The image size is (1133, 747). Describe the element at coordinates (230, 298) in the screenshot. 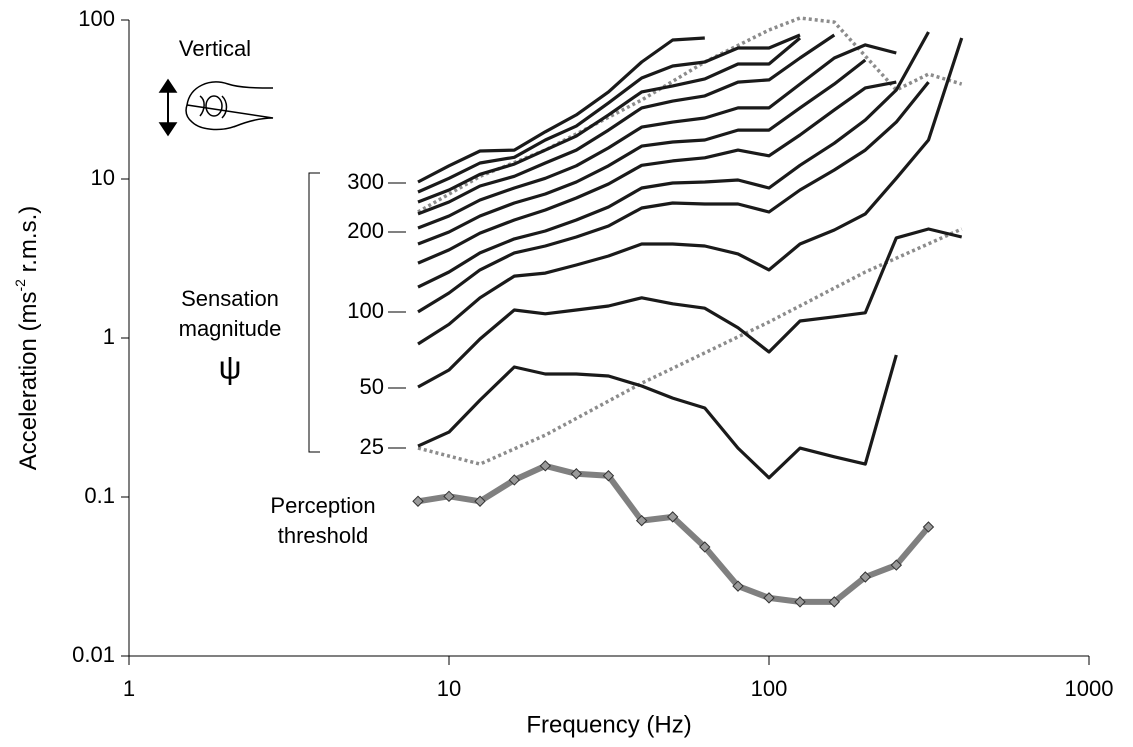

I see `annotation: Sensation` at that location.